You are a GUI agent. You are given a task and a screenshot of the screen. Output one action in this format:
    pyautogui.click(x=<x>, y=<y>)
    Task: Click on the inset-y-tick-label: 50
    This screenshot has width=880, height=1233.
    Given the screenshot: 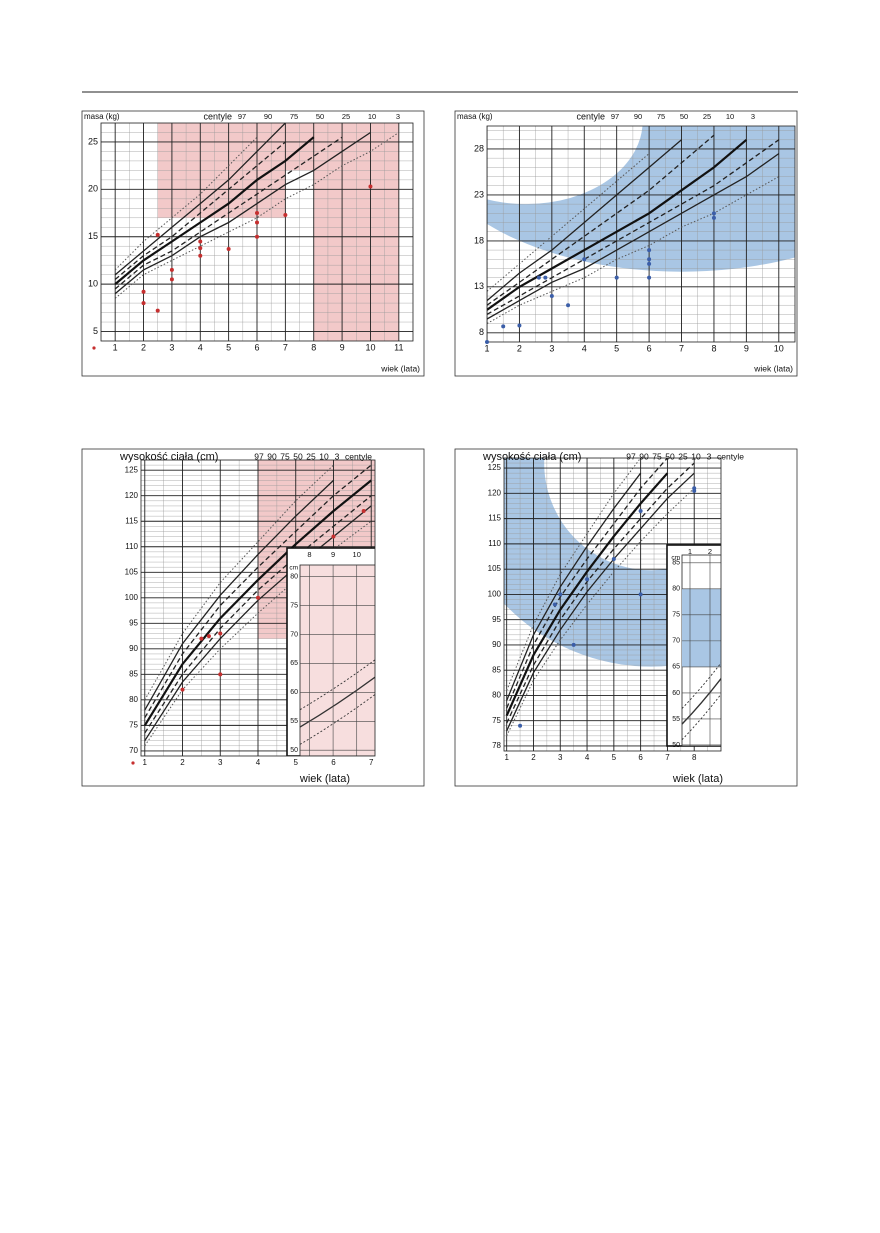 What is the action you would take?
    pyautogui.click(x=294, y=750)
    